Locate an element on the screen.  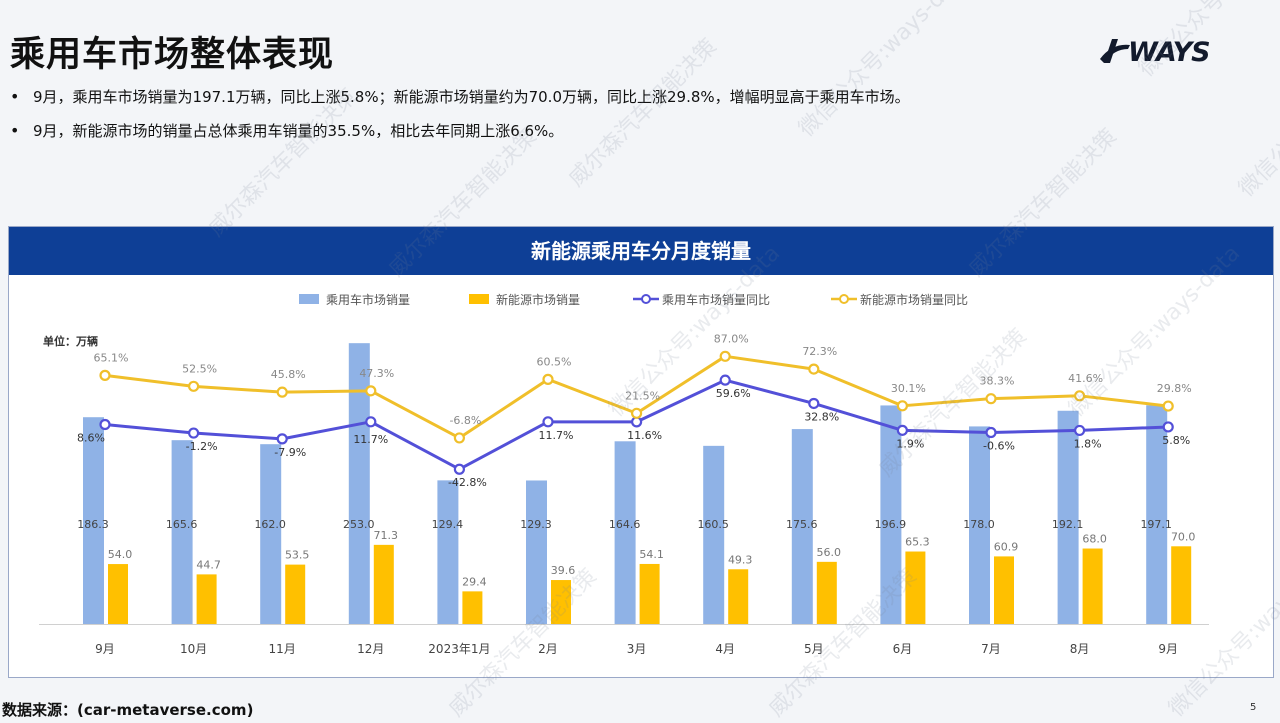
page-title: 乘用车市场整体表现 is located at coordinates (172, 55).